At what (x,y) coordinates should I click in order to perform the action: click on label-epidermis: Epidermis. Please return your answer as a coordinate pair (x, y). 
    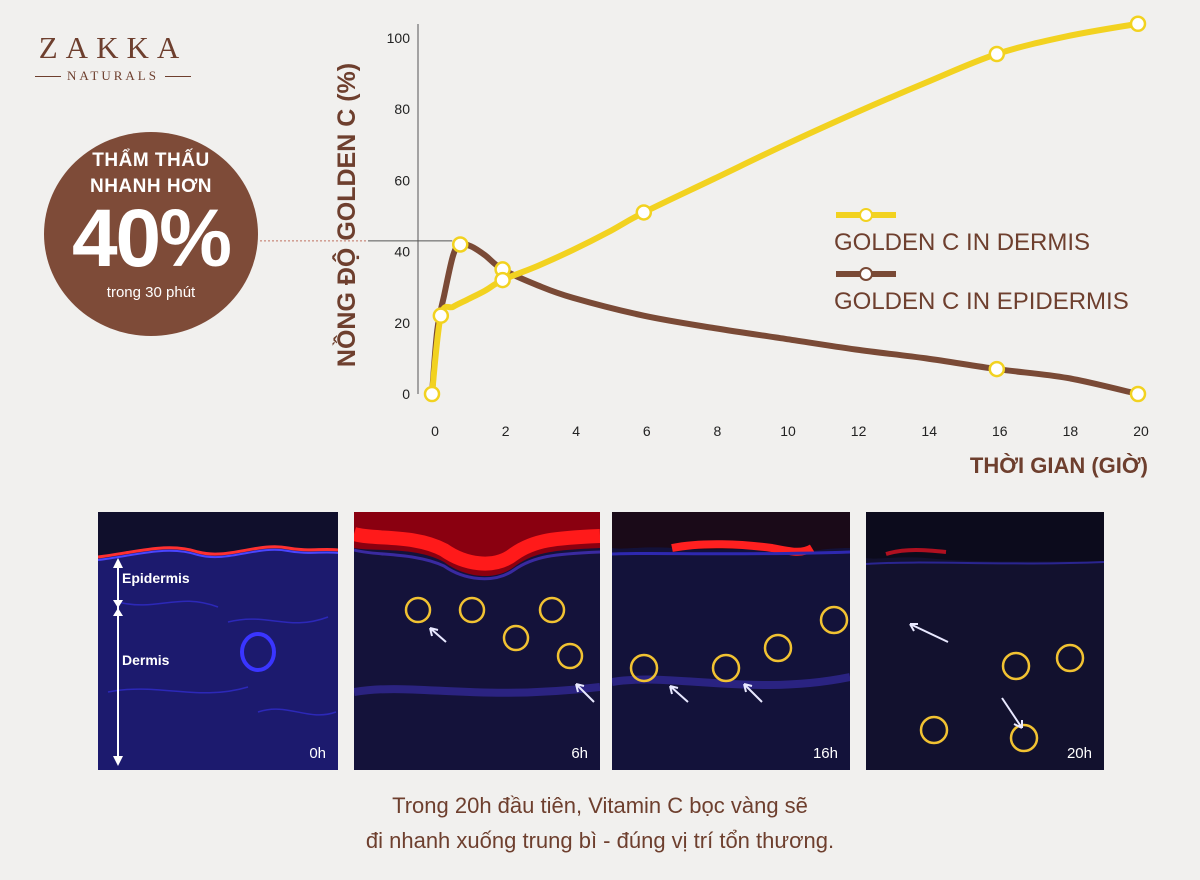
    Looking at the image, I should click on (156, 578).